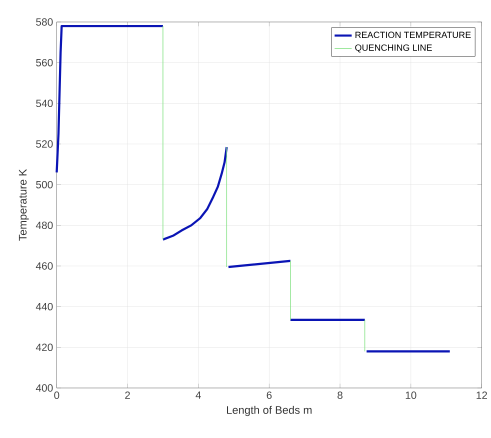 The height and width of the screenshot is (438, 491). Describe the element at coordinates (127, 395) in the screenshot. I see `x-tick-label: 2` at that location.